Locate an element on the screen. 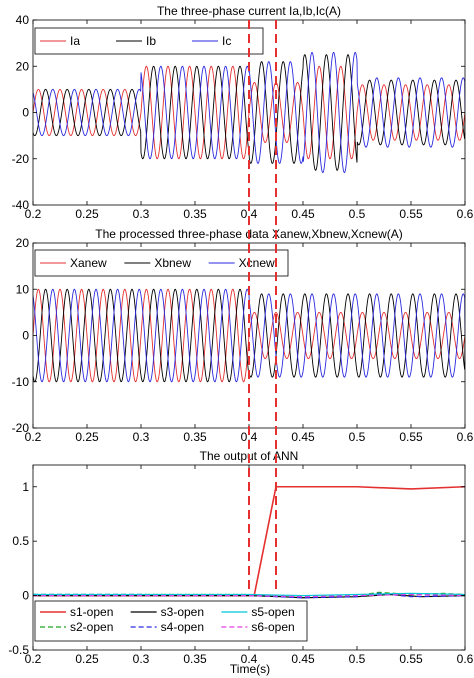 The height and width of the screenshot is (678, 474). x-axis-label: Time(s) is located at coordinates (250, 669).